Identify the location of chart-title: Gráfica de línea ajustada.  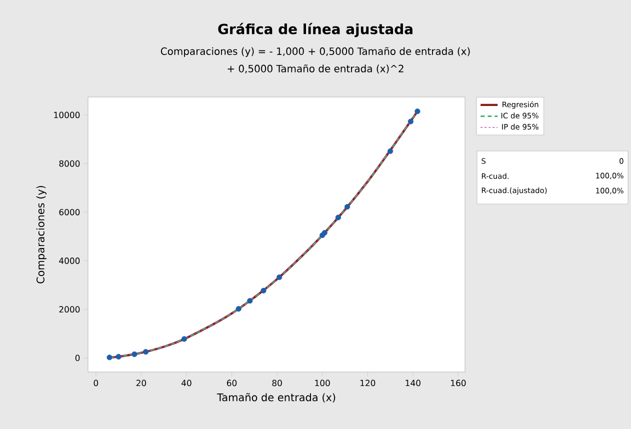
(315, 30).